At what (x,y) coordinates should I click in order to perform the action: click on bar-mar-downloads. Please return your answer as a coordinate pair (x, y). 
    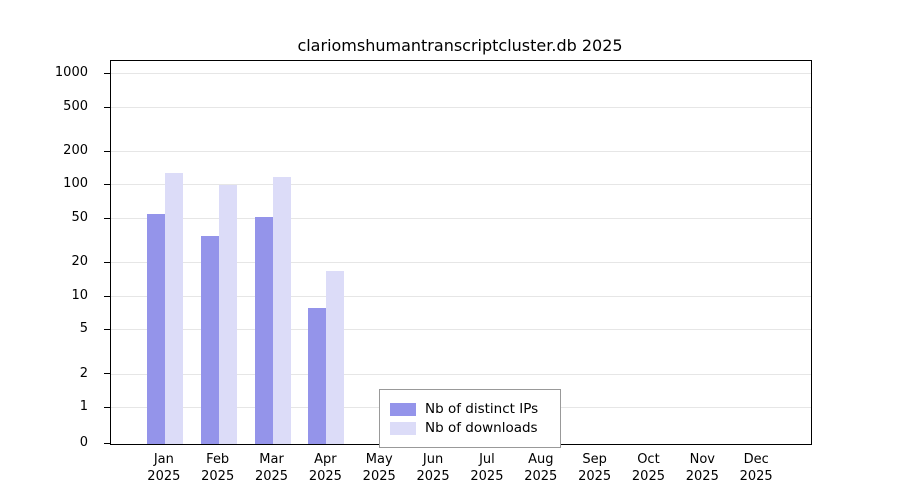
    Looking at the image, I should click on (281, 310).